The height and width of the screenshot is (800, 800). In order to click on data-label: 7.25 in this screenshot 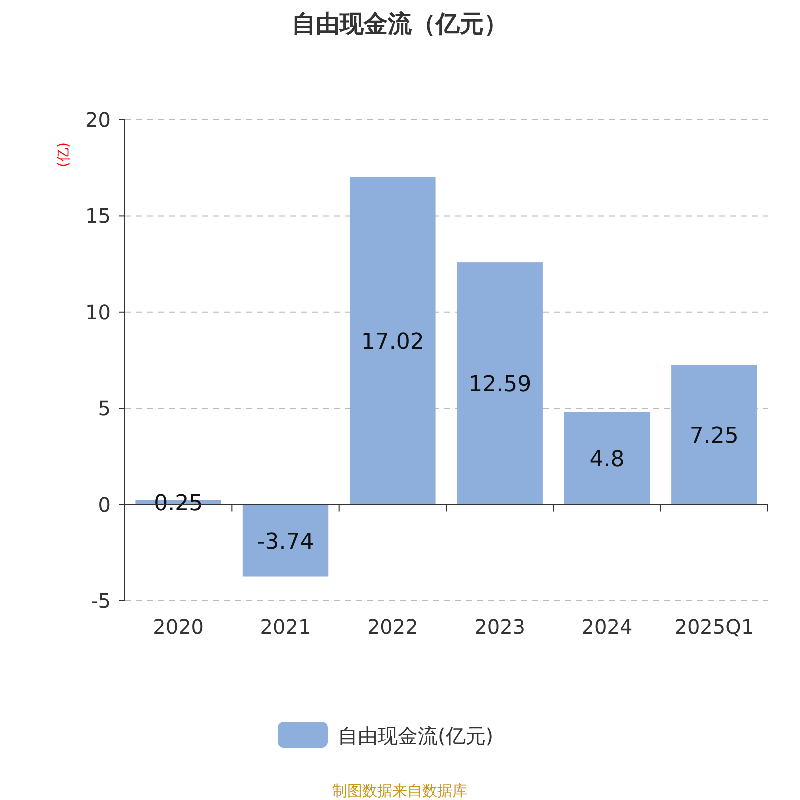, I will do `click(714, 437)`.